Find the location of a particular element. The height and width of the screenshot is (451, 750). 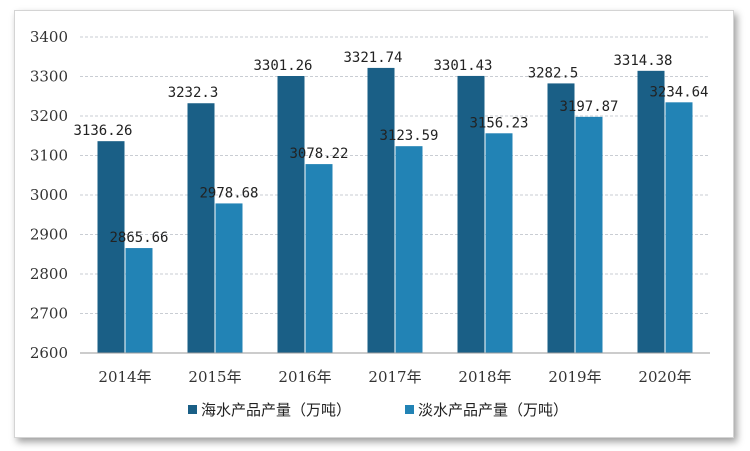

x-tick-label: 2019年 is located at coordinates (574, 377).